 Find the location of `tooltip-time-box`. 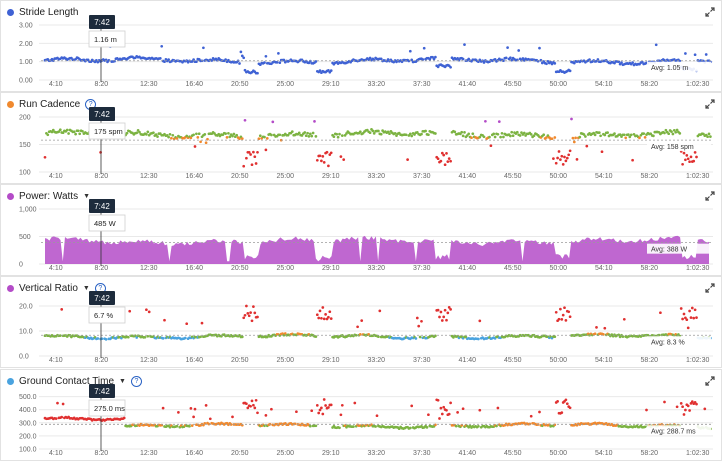

tooltip-time-box is located at coordinates (102, 391).